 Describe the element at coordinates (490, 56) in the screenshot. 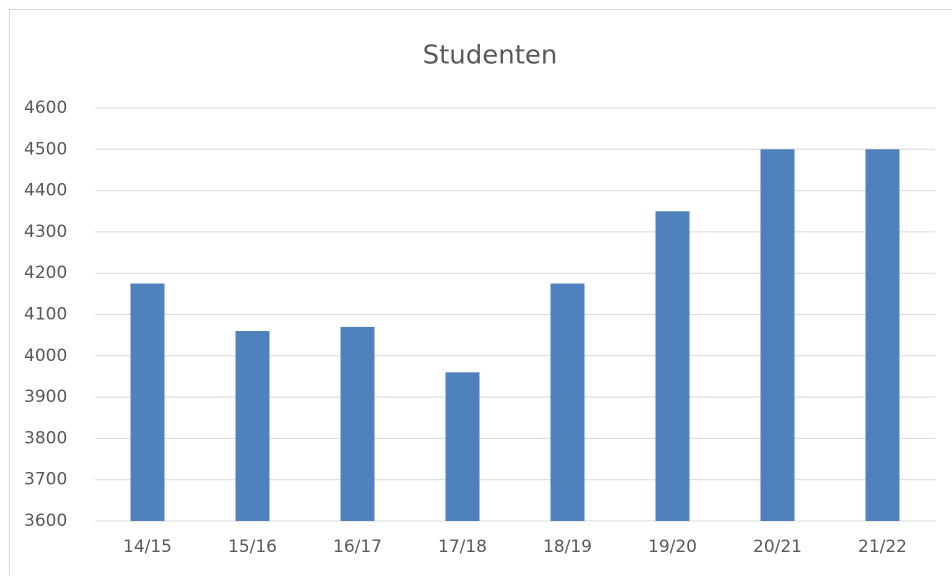

I see `chart-title: Studenten` at that location.